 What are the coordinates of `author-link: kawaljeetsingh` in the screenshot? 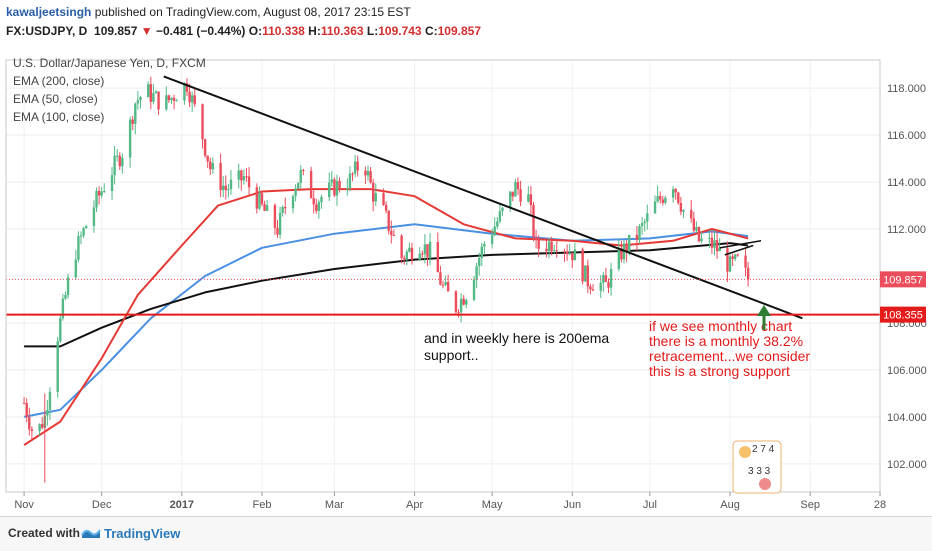 It's located at (49, 12).